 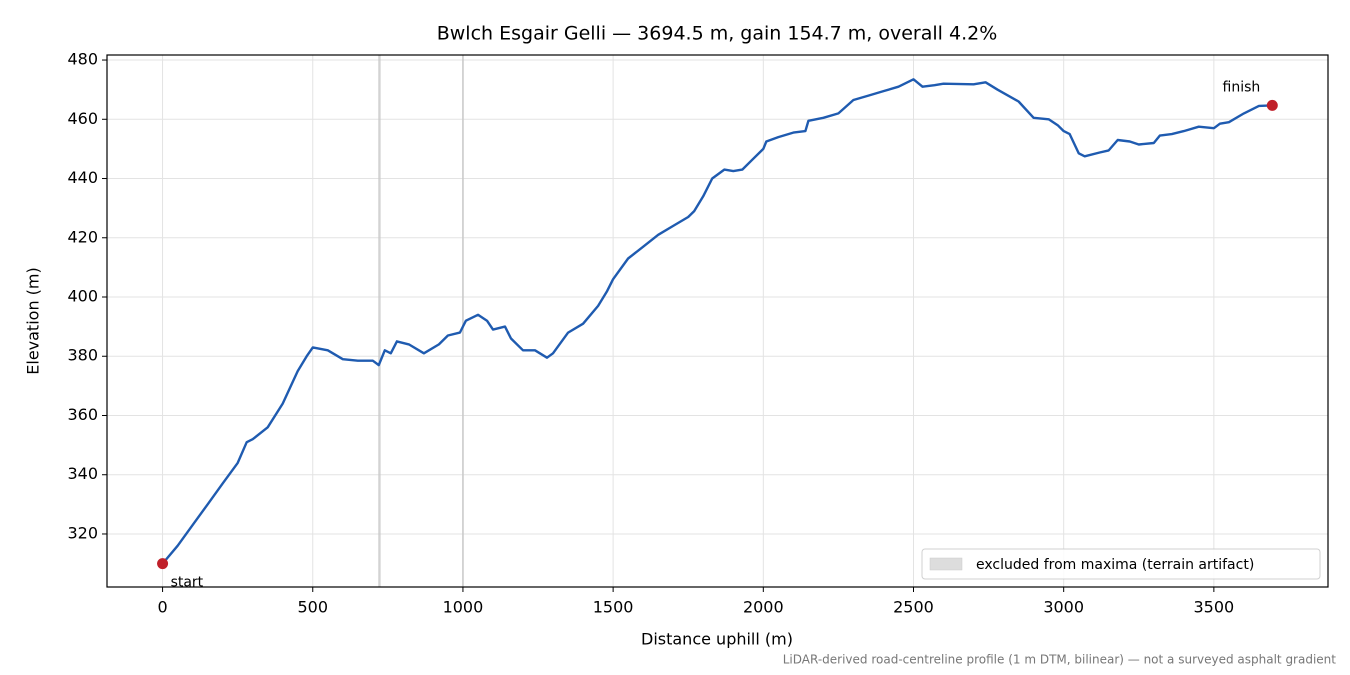 I want to click on y-tick-label: 360, so click(x=82, y=414).